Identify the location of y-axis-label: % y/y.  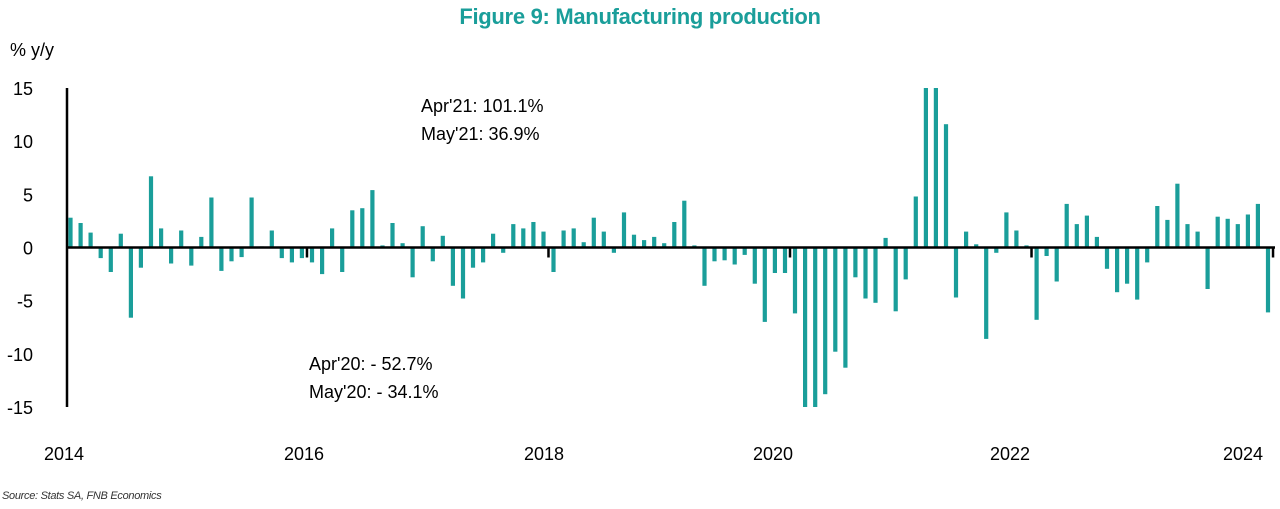
(32, 50).